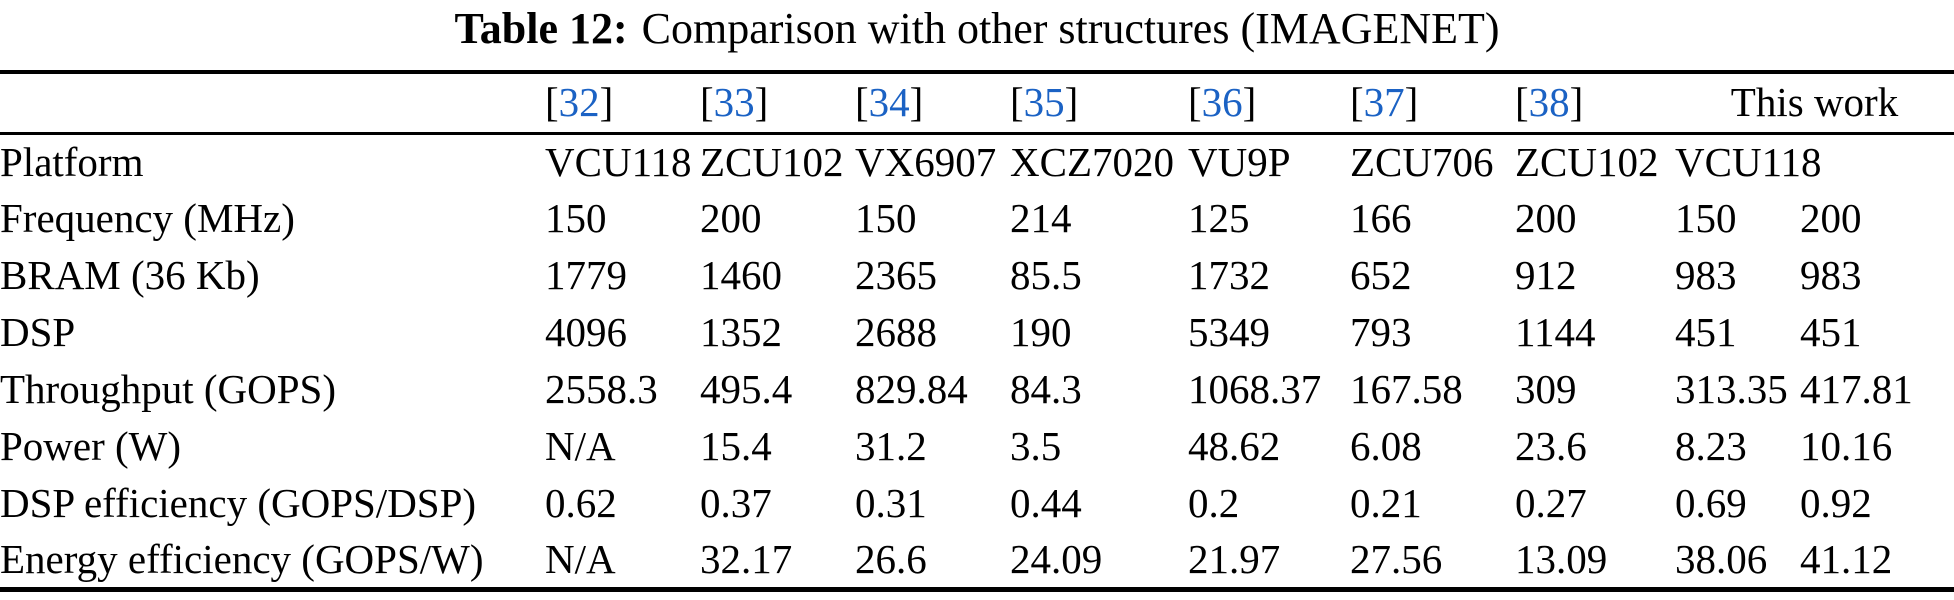  I want to click on header-cite-cell: [37], so click(1432, 103).